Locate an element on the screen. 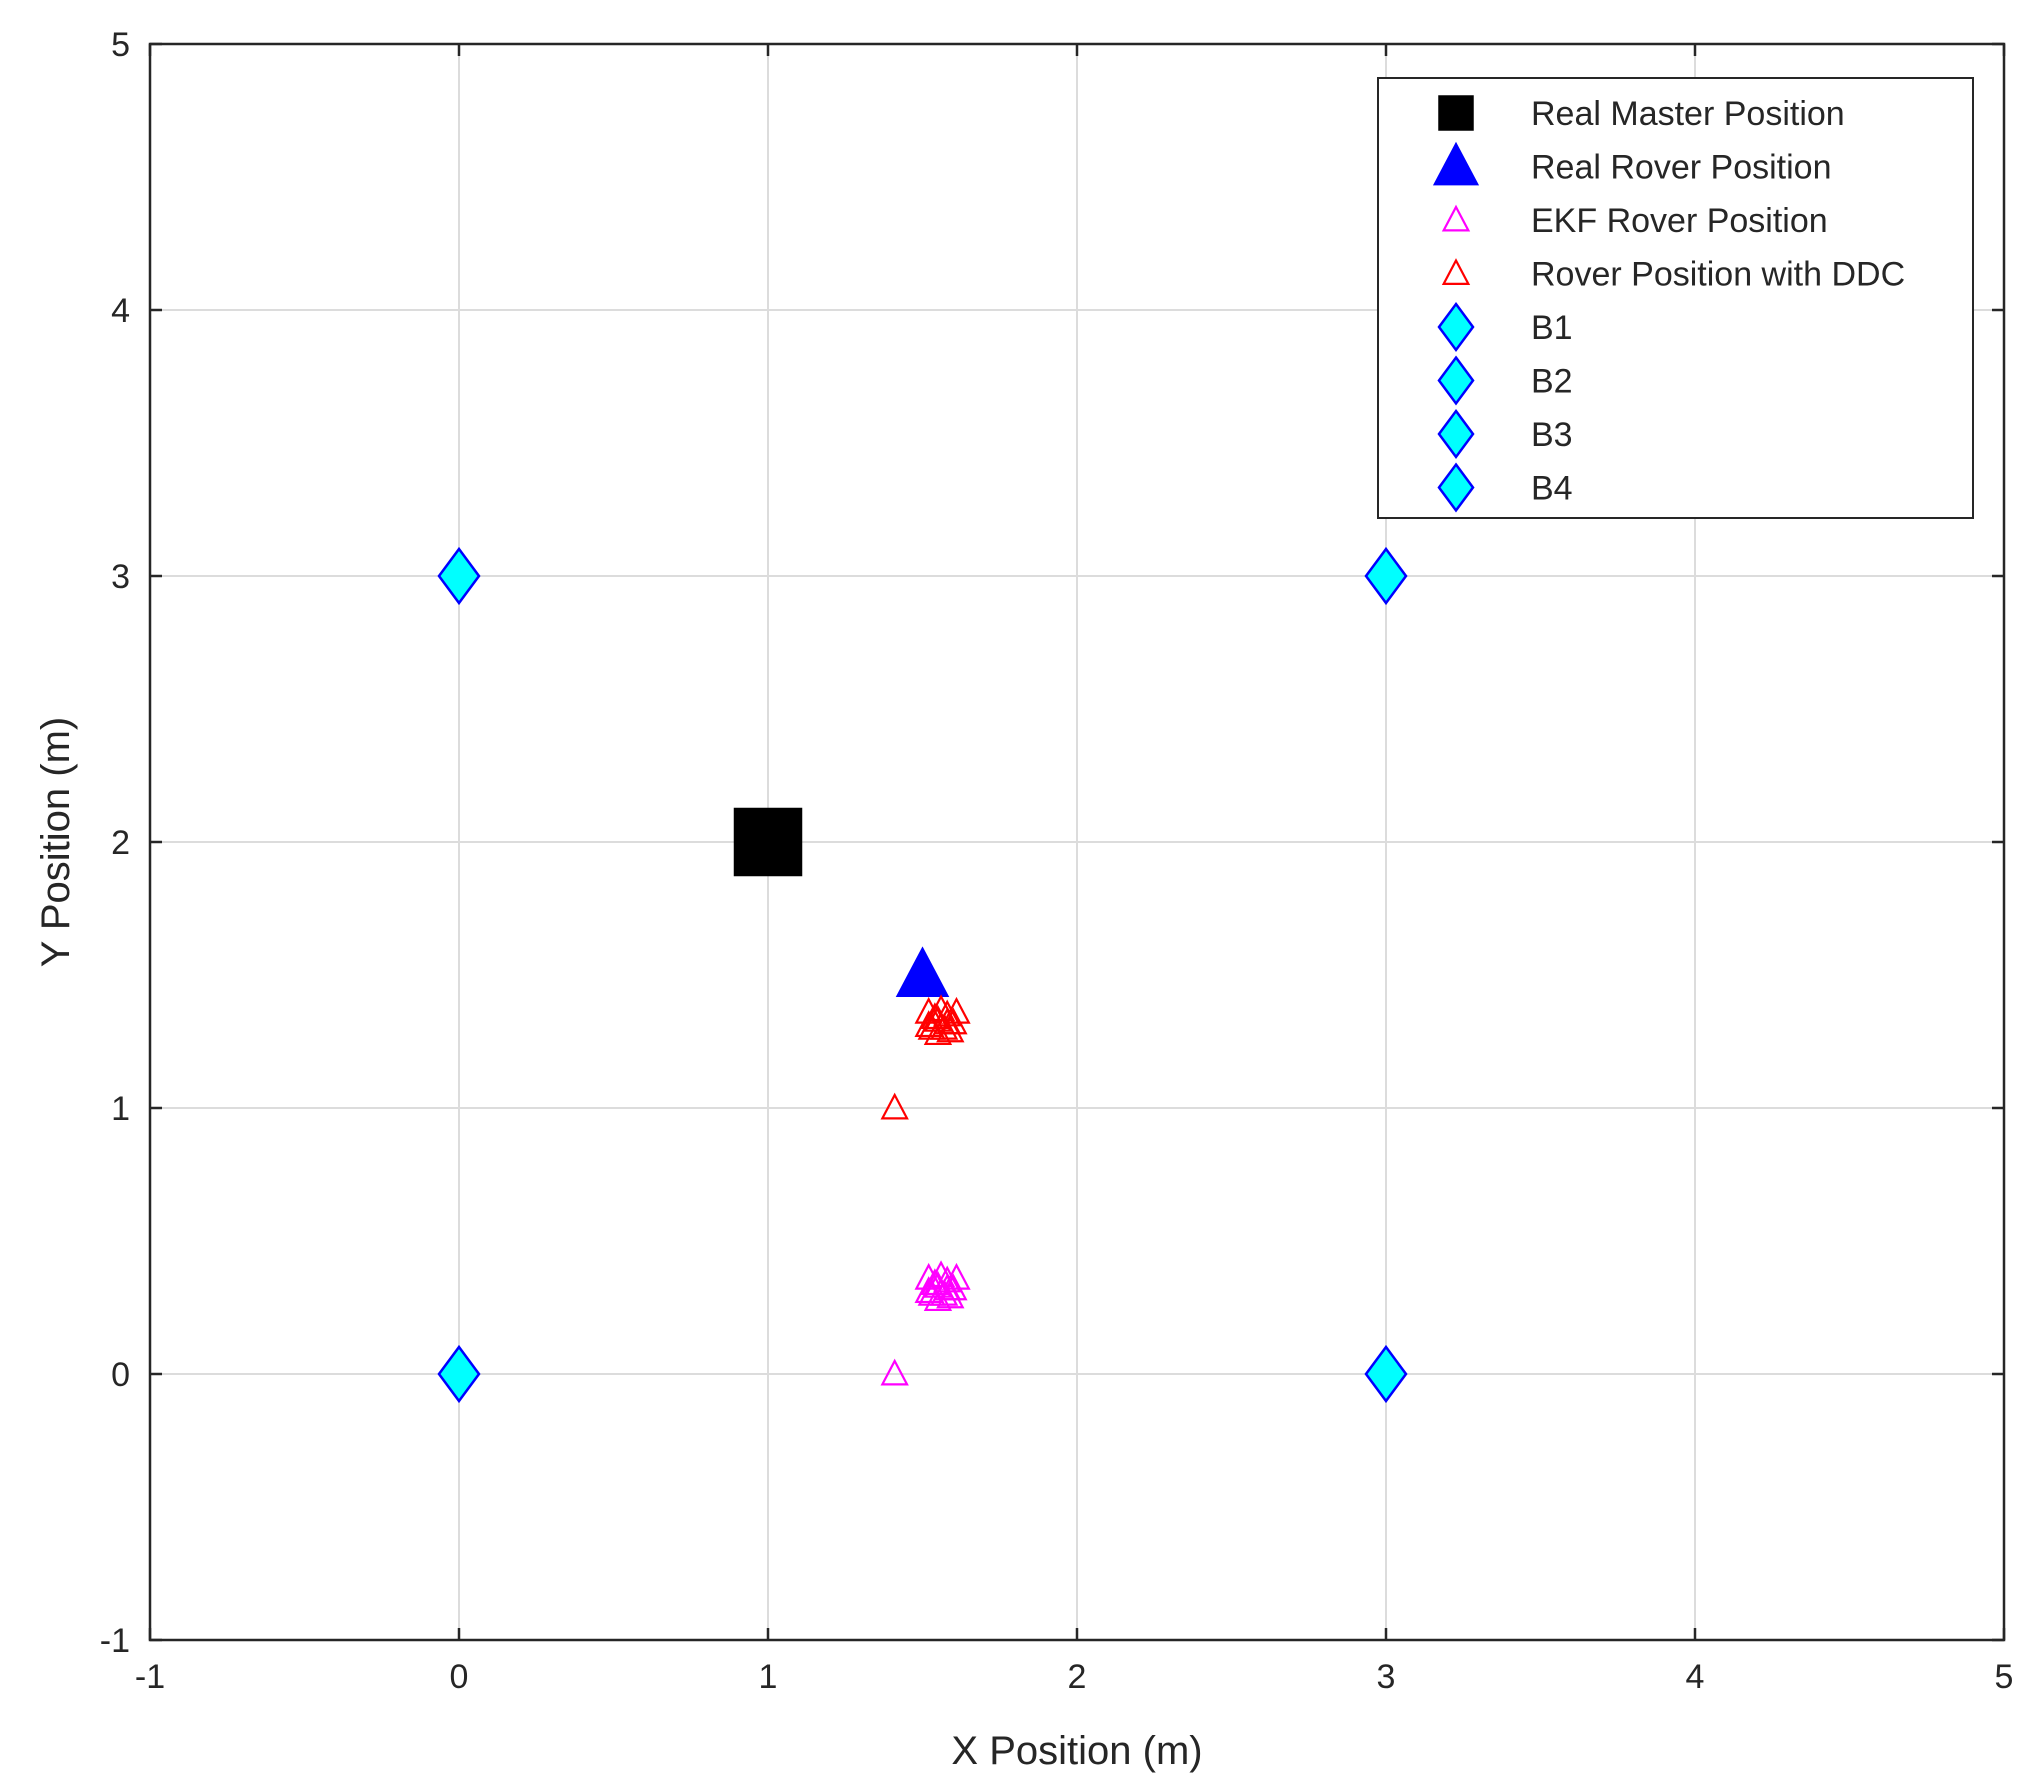  legend-marker-b2 is located at coordinates (1456, 380).